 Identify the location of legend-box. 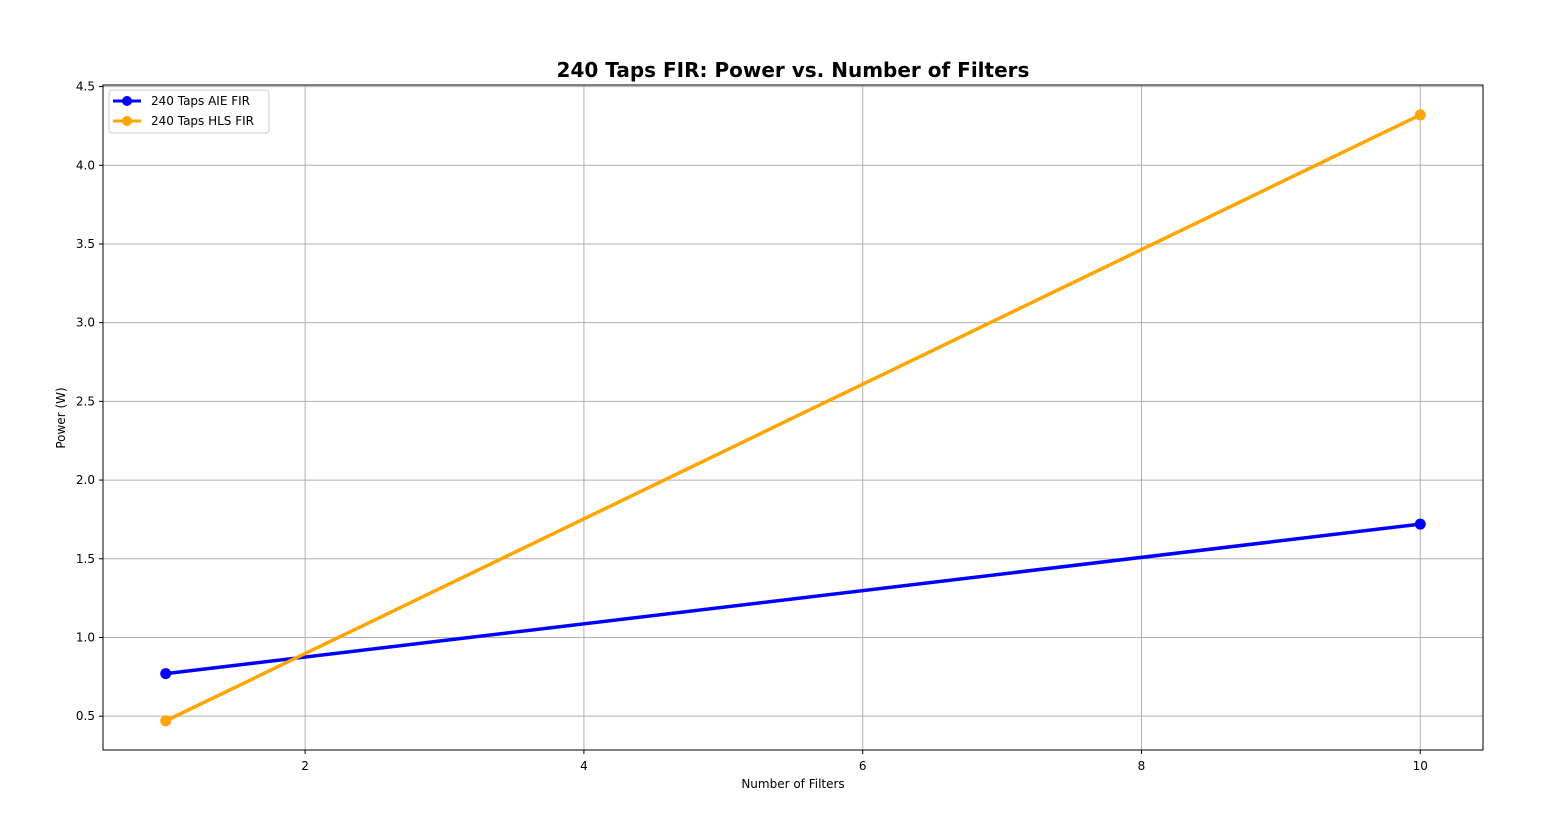
(189, 111).